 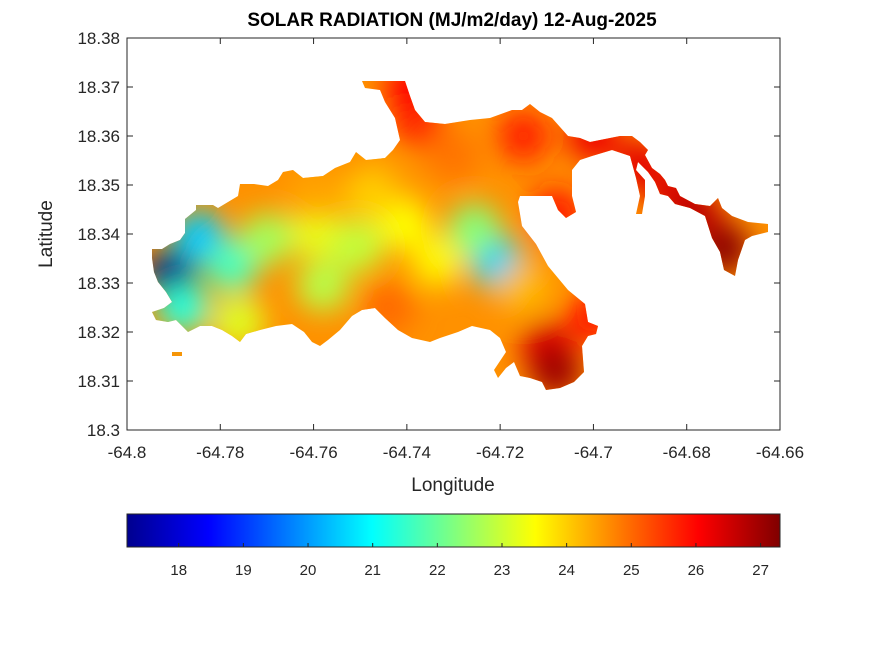 I want to click on y-tick-label: 18.32, so click(x=98, y=332).